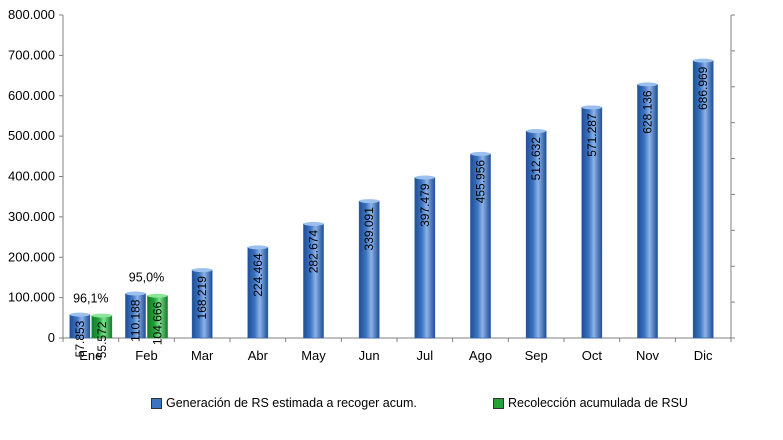 This screenshot has width=783, height=440. What do you see at coordinates (158, 323) in the screenshot?
I see `data-label: 104.666` at bounding box center [158, 323].